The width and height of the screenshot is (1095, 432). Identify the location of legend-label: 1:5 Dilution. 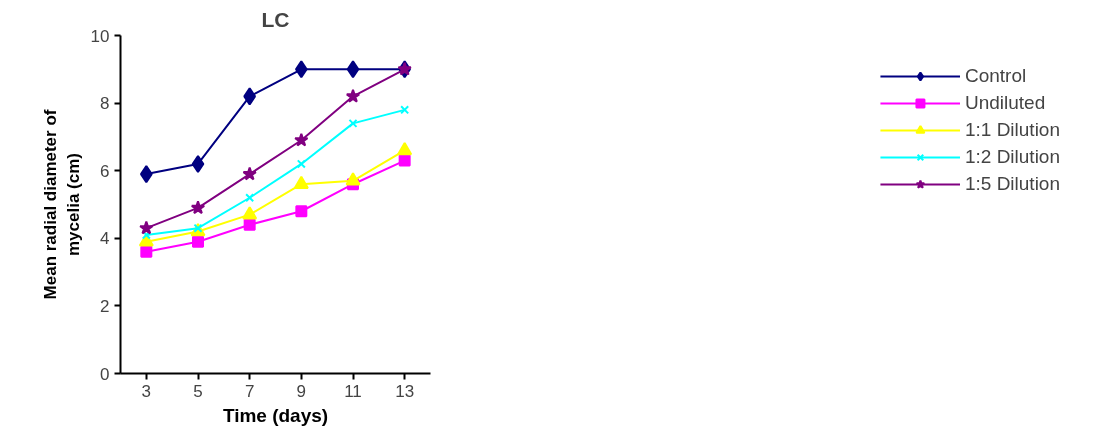
(1012, 184).